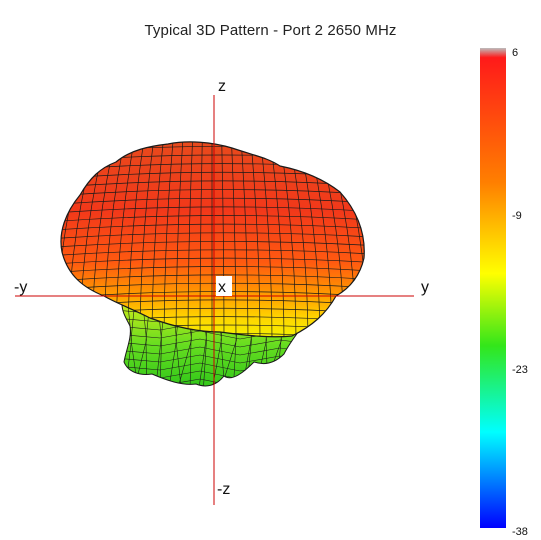 The width and height of the screenshot is (541, 540). Describe the element at coordinates (517, 216) in the screenshot. I see `scale-tick-minus-9: -9` at that location.